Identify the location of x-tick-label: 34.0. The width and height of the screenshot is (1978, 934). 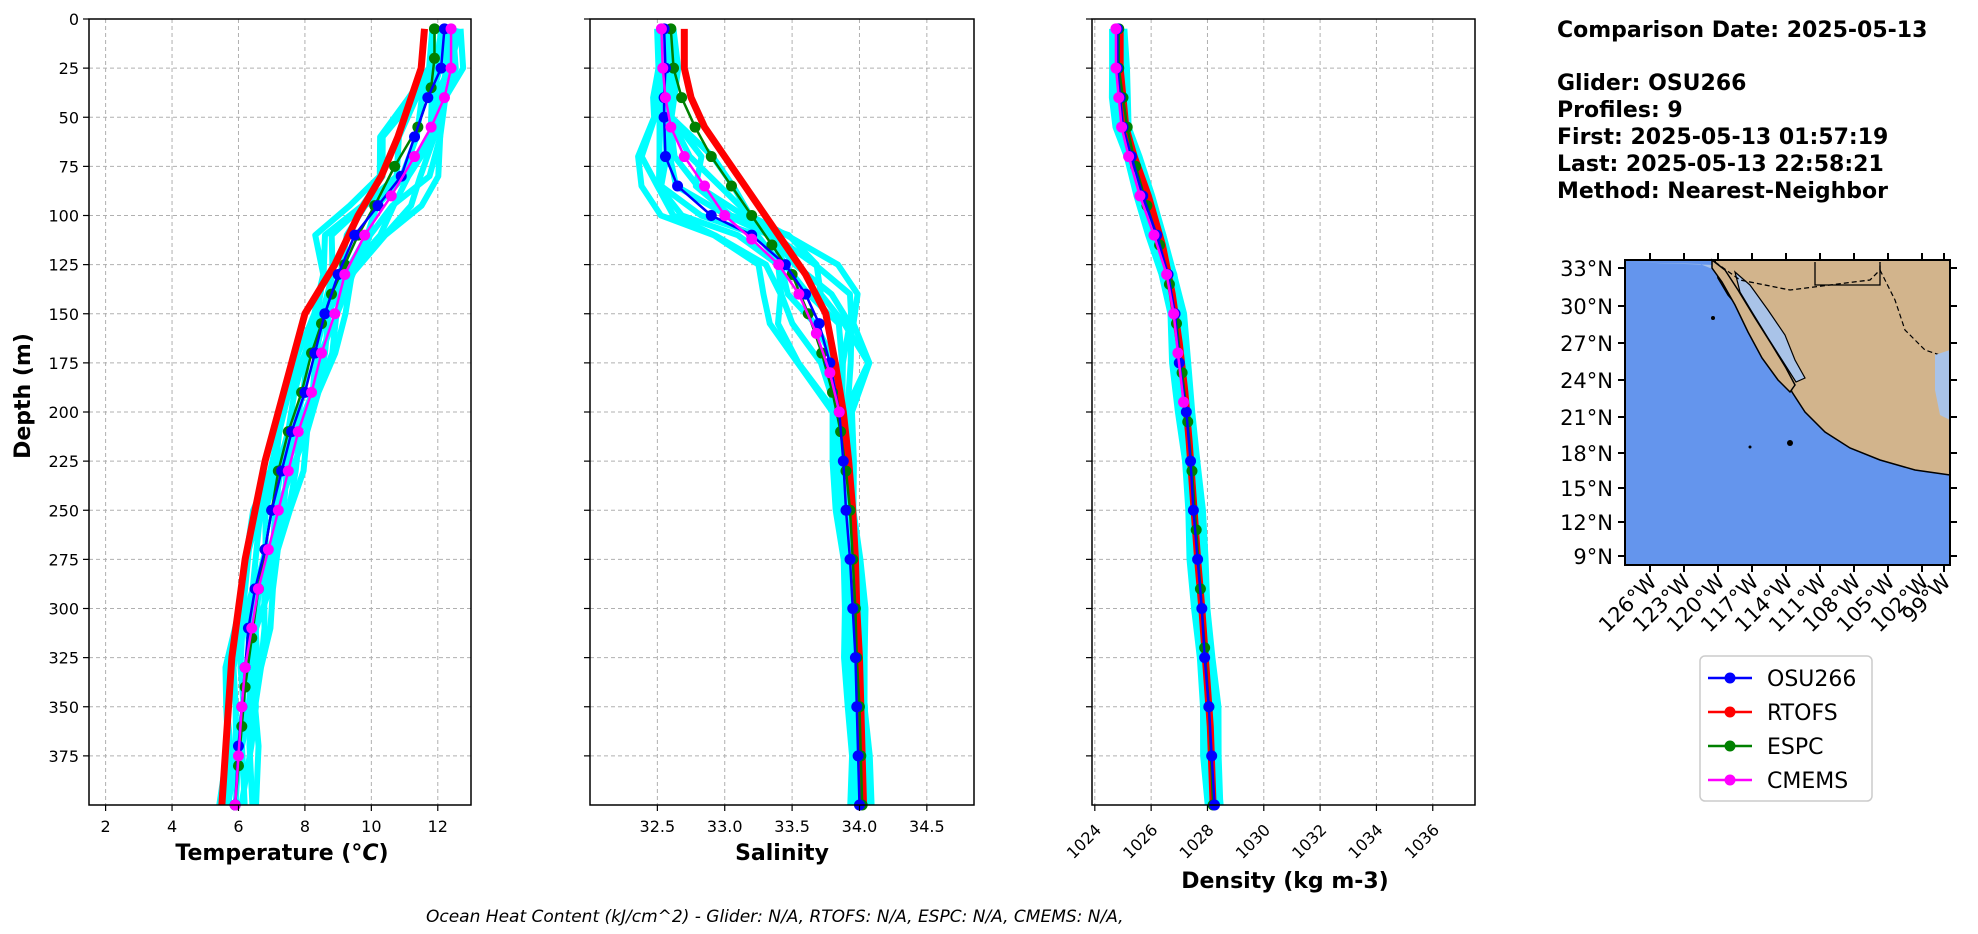
(860, 826).